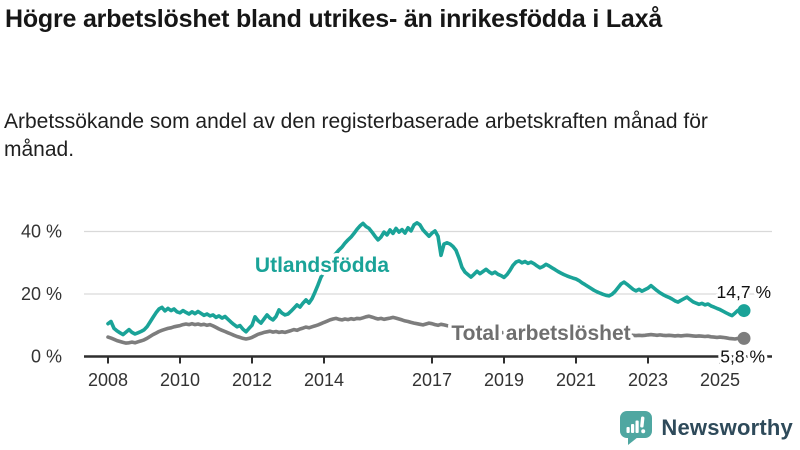  Describe the element at coordinates (744, 338) in the screenshot. I see `end-dot-total-arbetsl-shet` at that location.